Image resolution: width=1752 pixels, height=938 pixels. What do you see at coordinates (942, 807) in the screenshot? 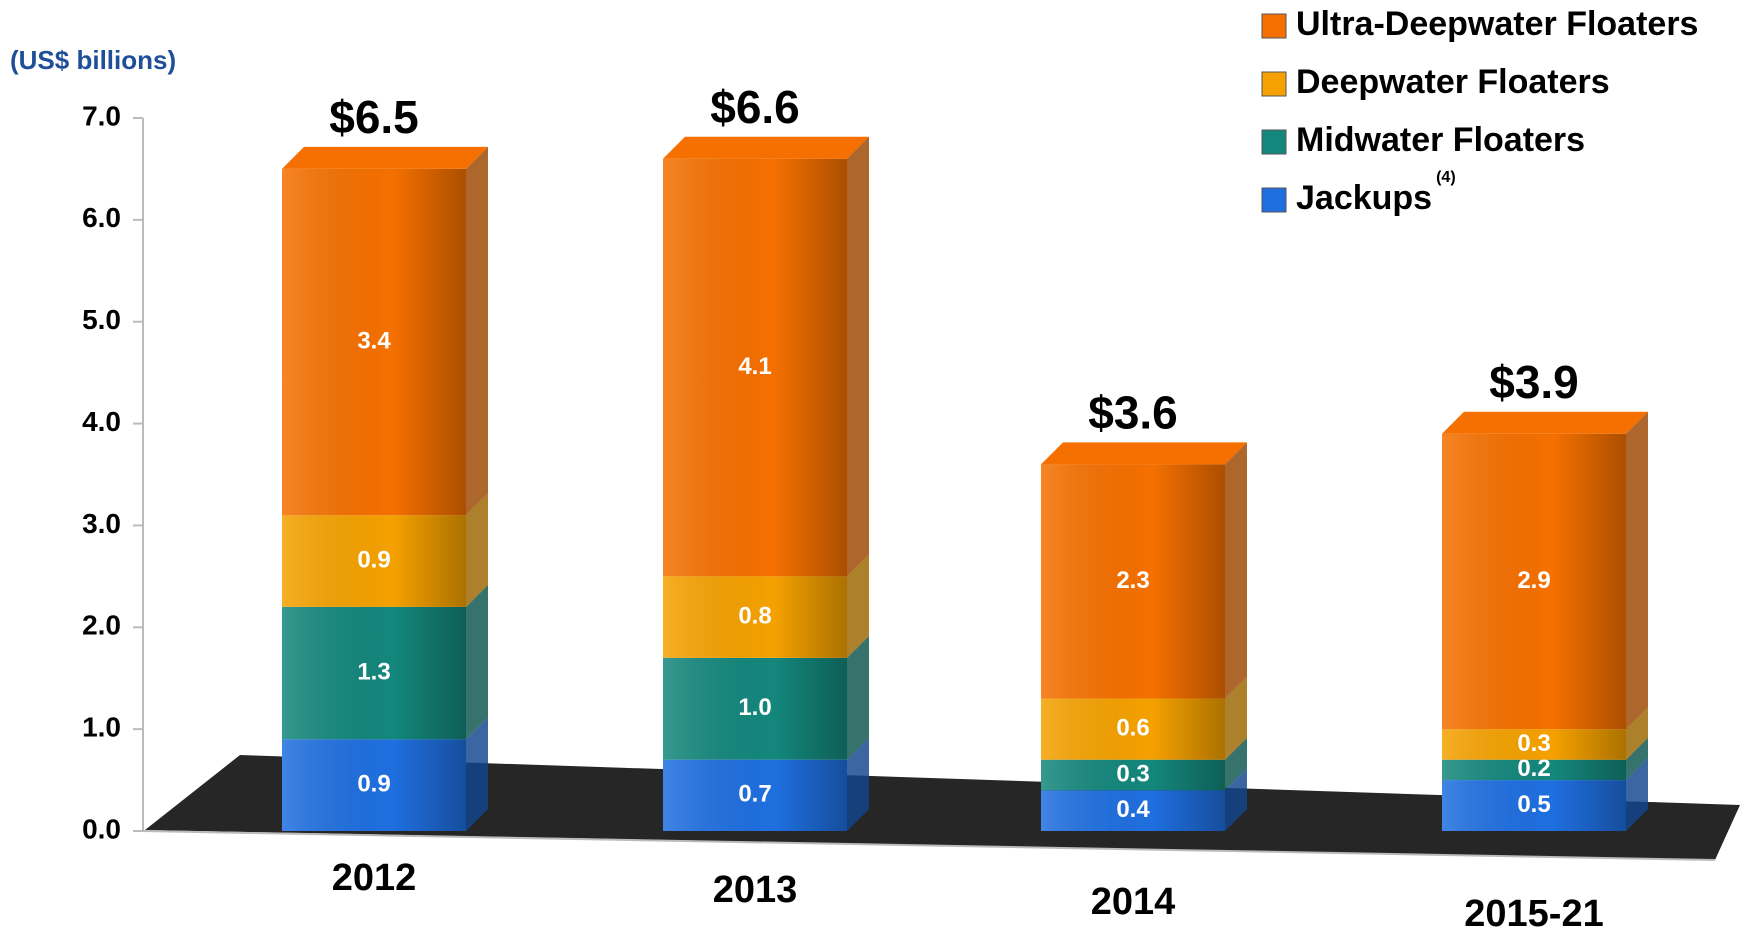
I see `floor` at bounding box center [942, 807].